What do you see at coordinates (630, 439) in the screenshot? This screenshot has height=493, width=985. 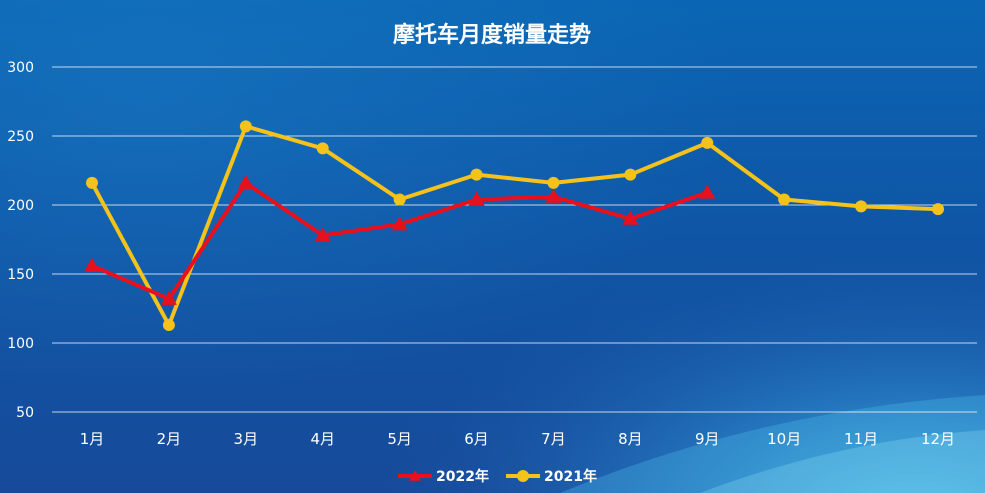 I see `x-tick-label: 8月` at bounding box center [630, 439].